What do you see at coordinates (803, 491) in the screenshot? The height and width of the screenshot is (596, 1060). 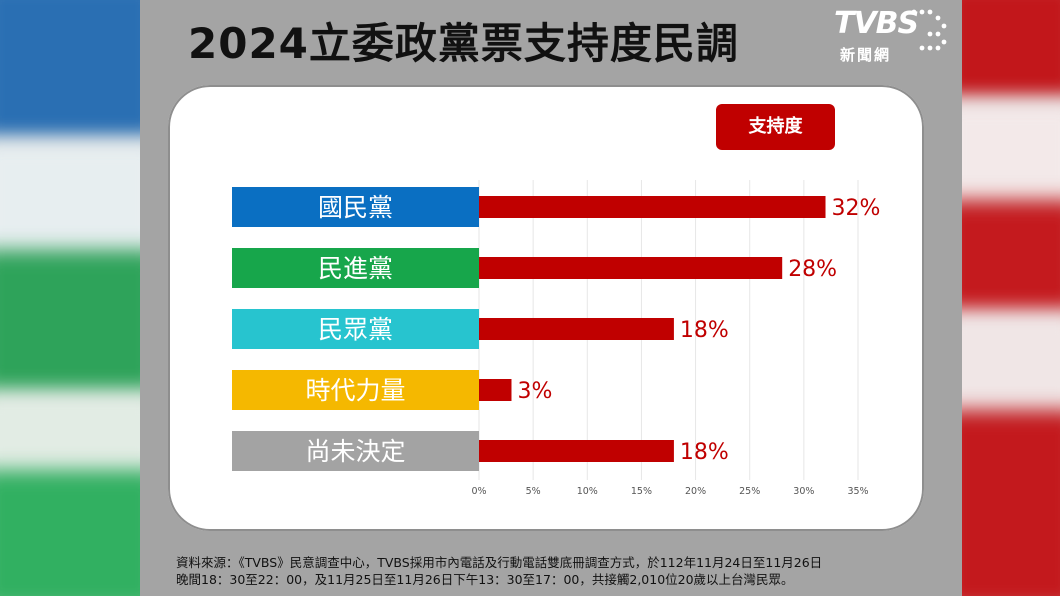 I see `x-tick-label: 30%` at bounding box center [803, 491].